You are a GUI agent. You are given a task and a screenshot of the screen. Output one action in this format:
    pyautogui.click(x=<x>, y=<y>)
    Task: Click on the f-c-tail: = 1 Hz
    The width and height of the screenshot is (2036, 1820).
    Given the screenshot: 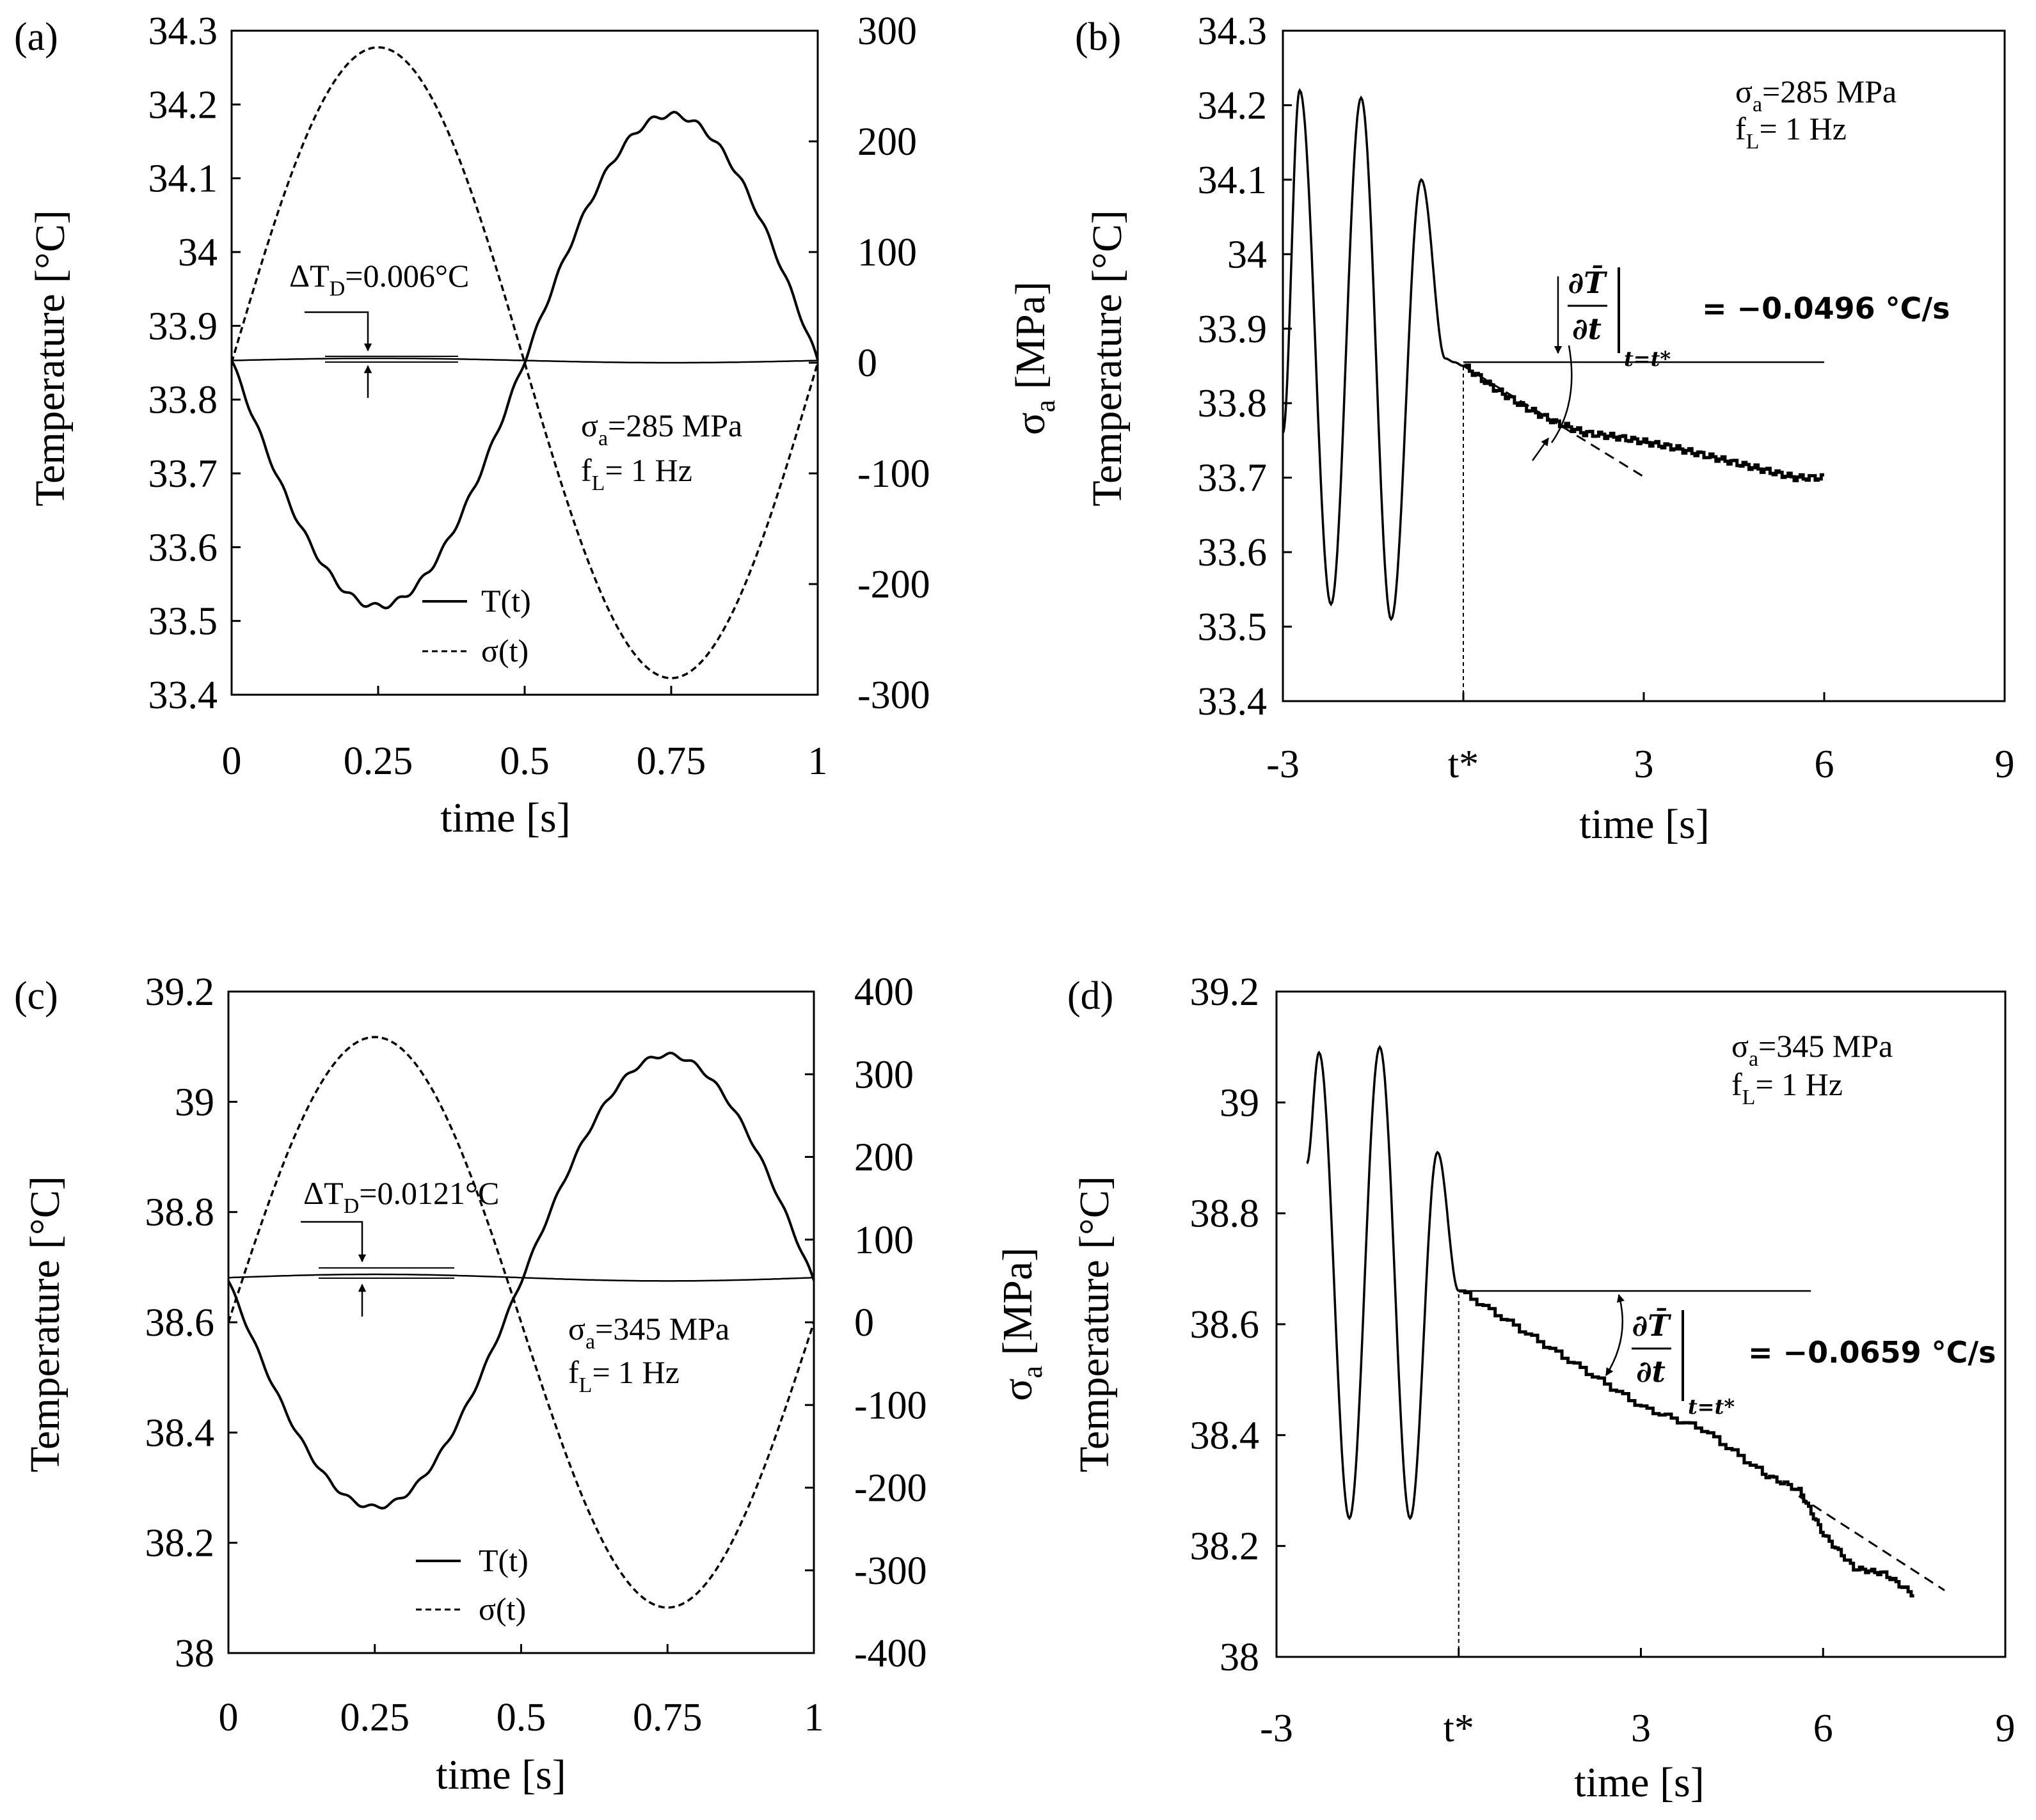 What is the action you would take?
    pyautogui.click(x=636, y=1372)
    